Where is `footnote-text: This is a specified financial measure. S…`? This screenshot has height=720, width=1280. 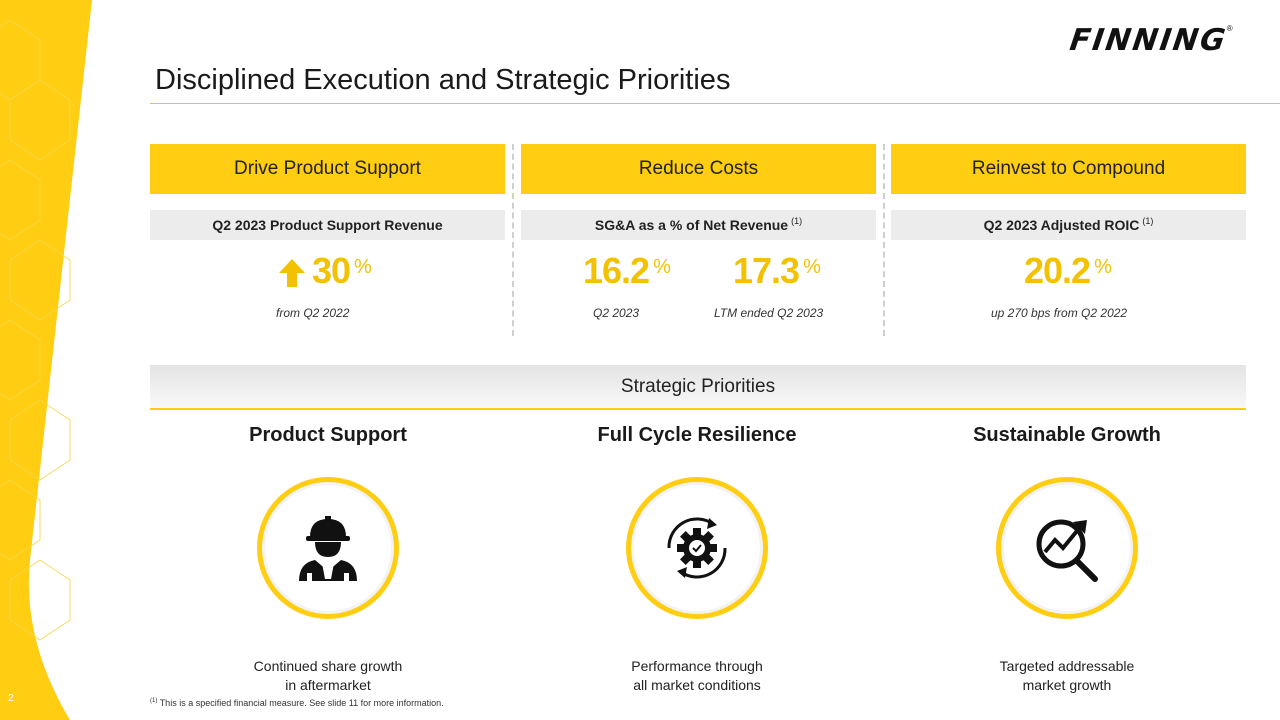
footnote-text: This is a specified financial measure. S… is located at coordinates (301, 703).